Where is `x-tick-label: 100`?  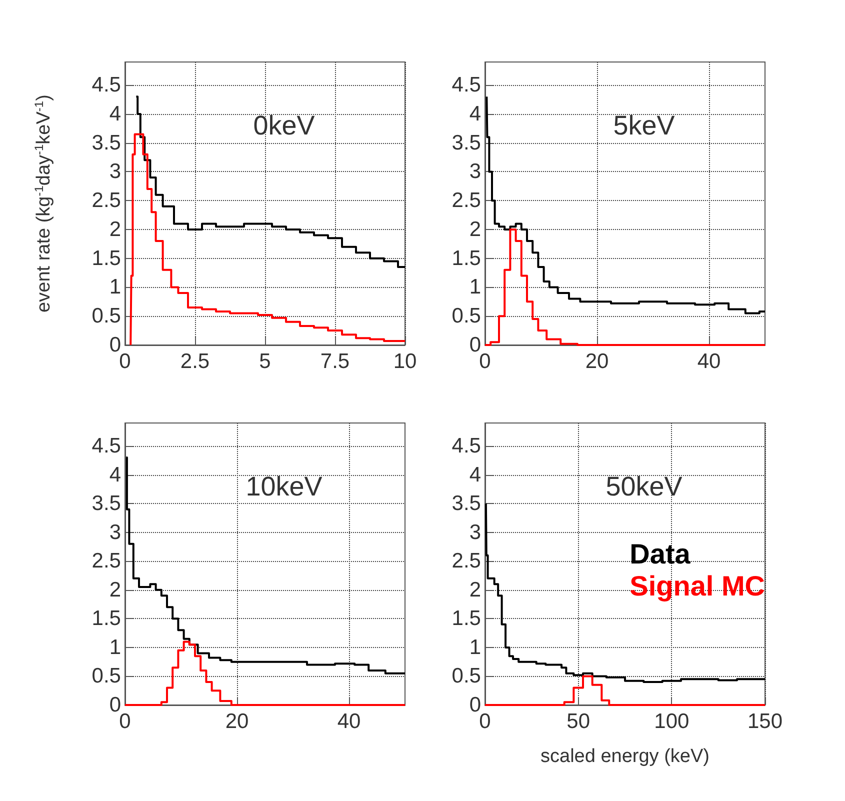
x-tick-label: 100 is located at coordinates (672, 721).